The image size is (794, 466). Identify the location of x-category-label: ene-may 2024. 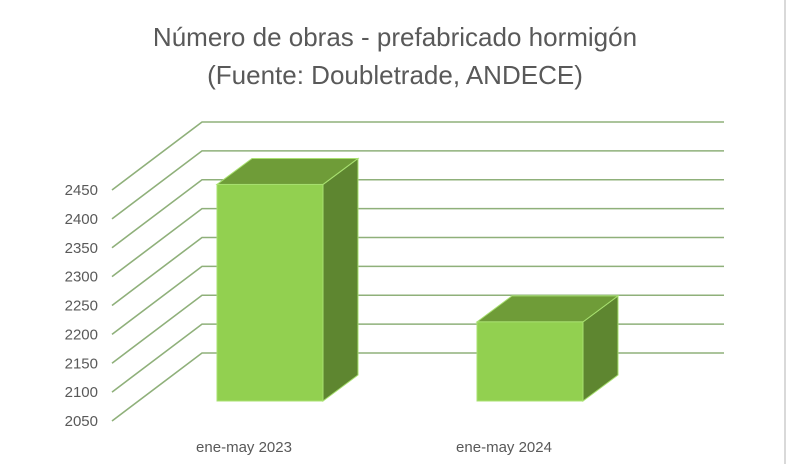
(504, 447).